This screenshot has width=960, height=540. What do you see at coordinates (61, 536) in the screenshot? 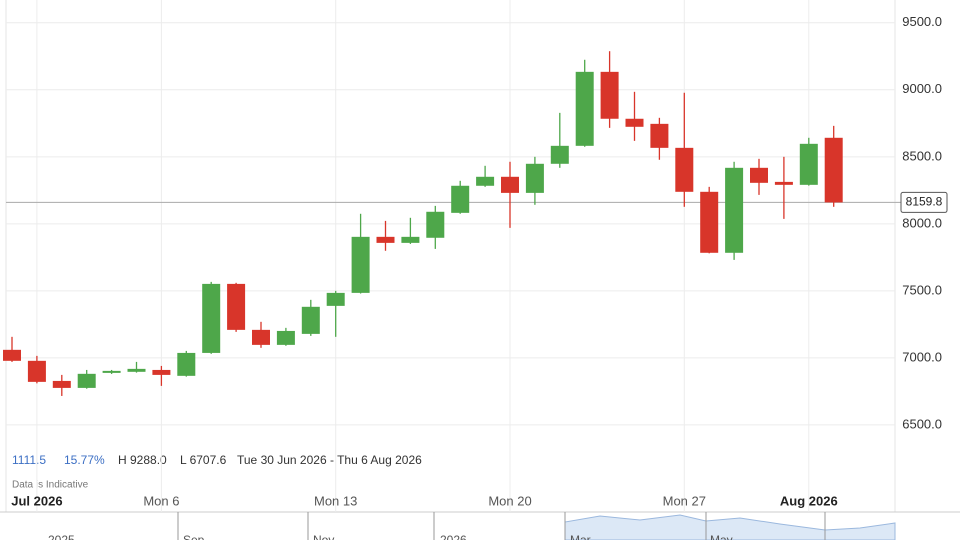
I see `navigator-label: 2025` at bounding box center [61, 536].